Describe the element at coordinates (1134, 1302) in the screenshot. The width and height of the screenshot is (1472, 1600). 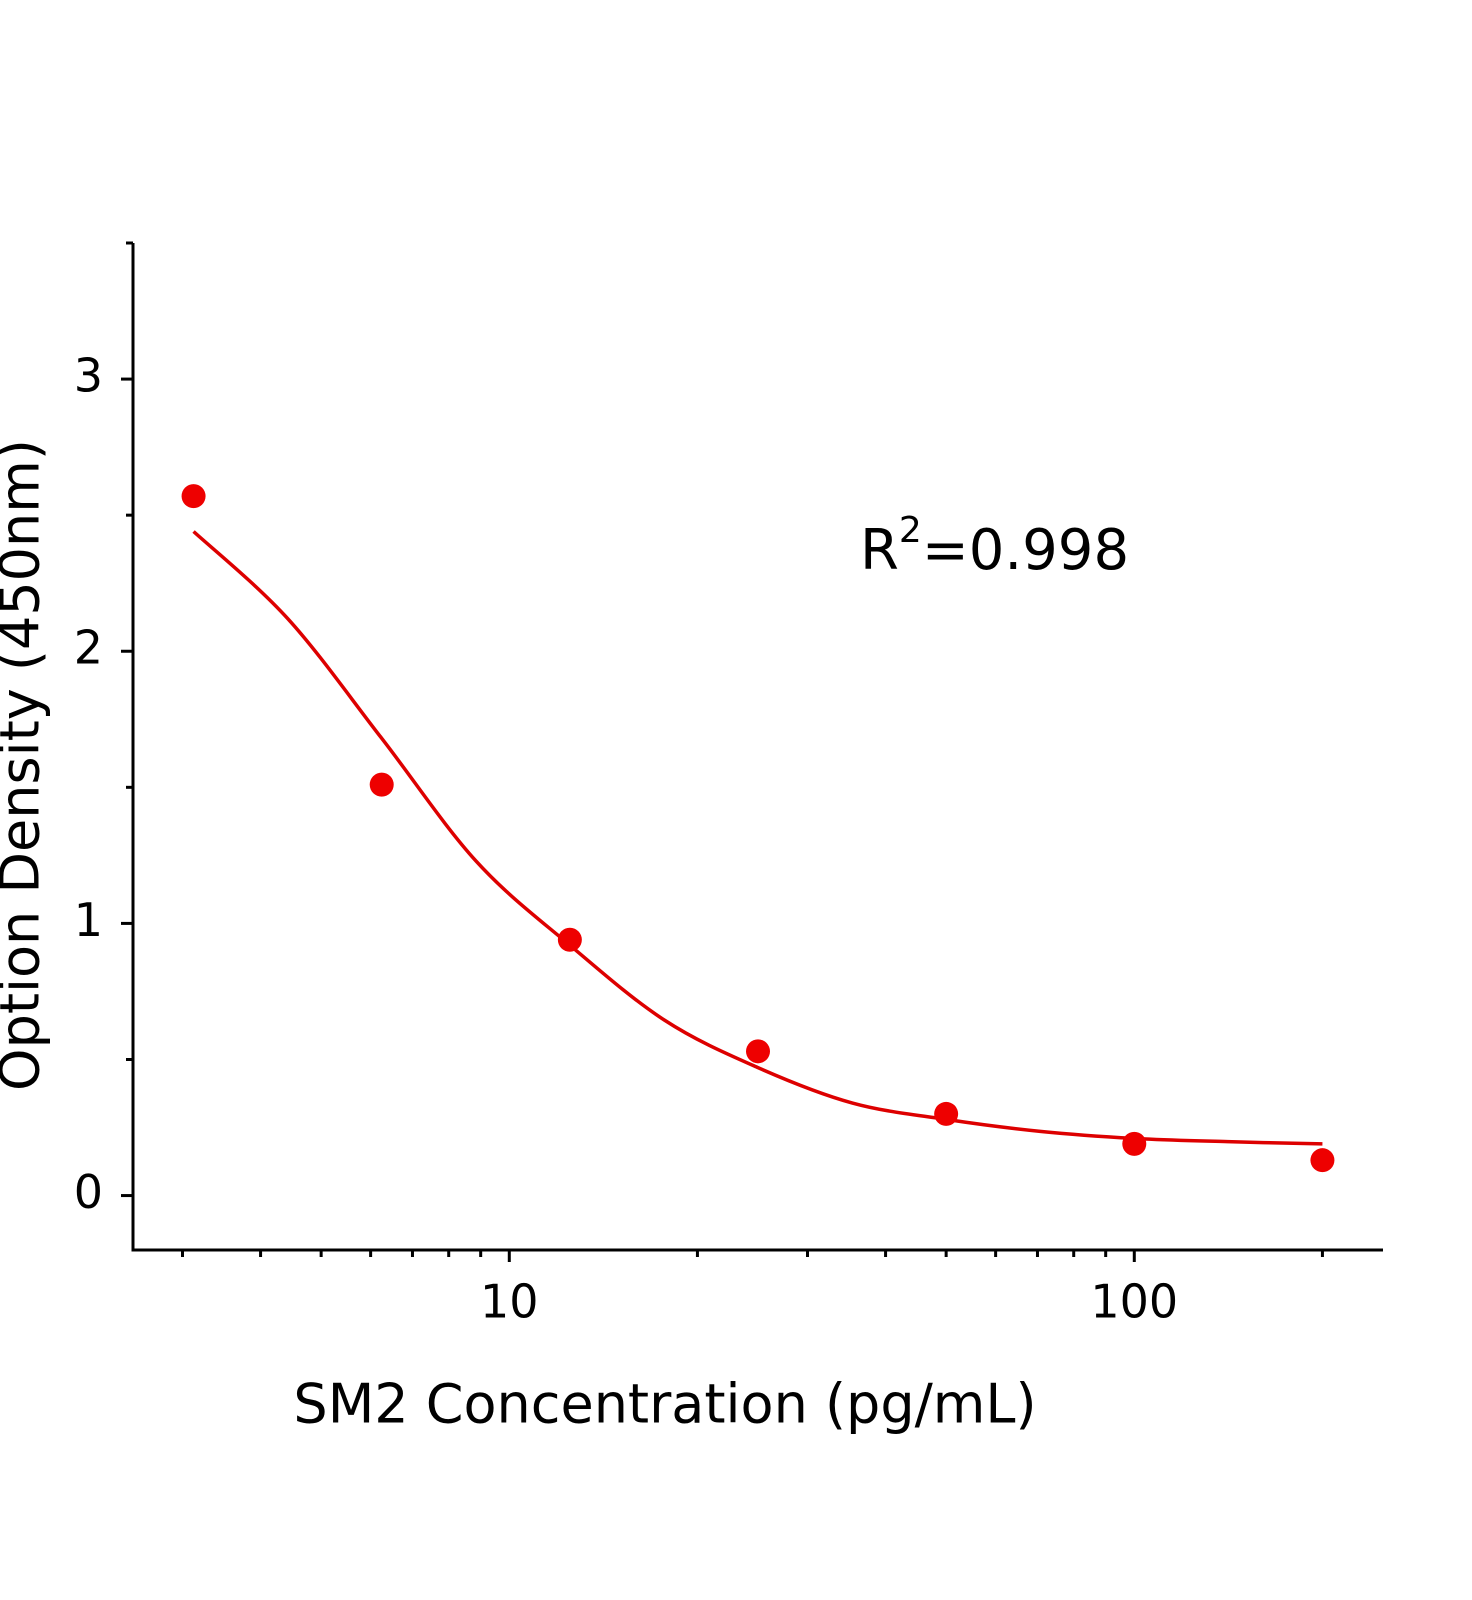
I see `x-tick-label: 100` at that location.